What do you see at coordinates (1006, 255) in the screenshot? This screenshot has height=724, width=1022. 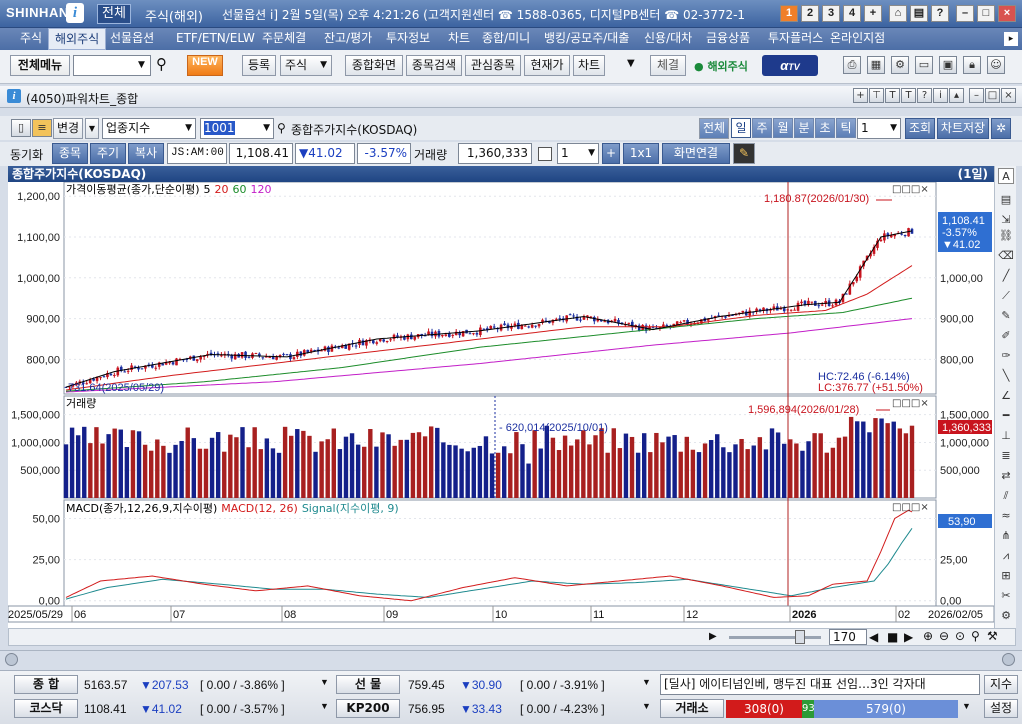 I see `eraser-icon: ⌫` at bounding box center [1006, 255].